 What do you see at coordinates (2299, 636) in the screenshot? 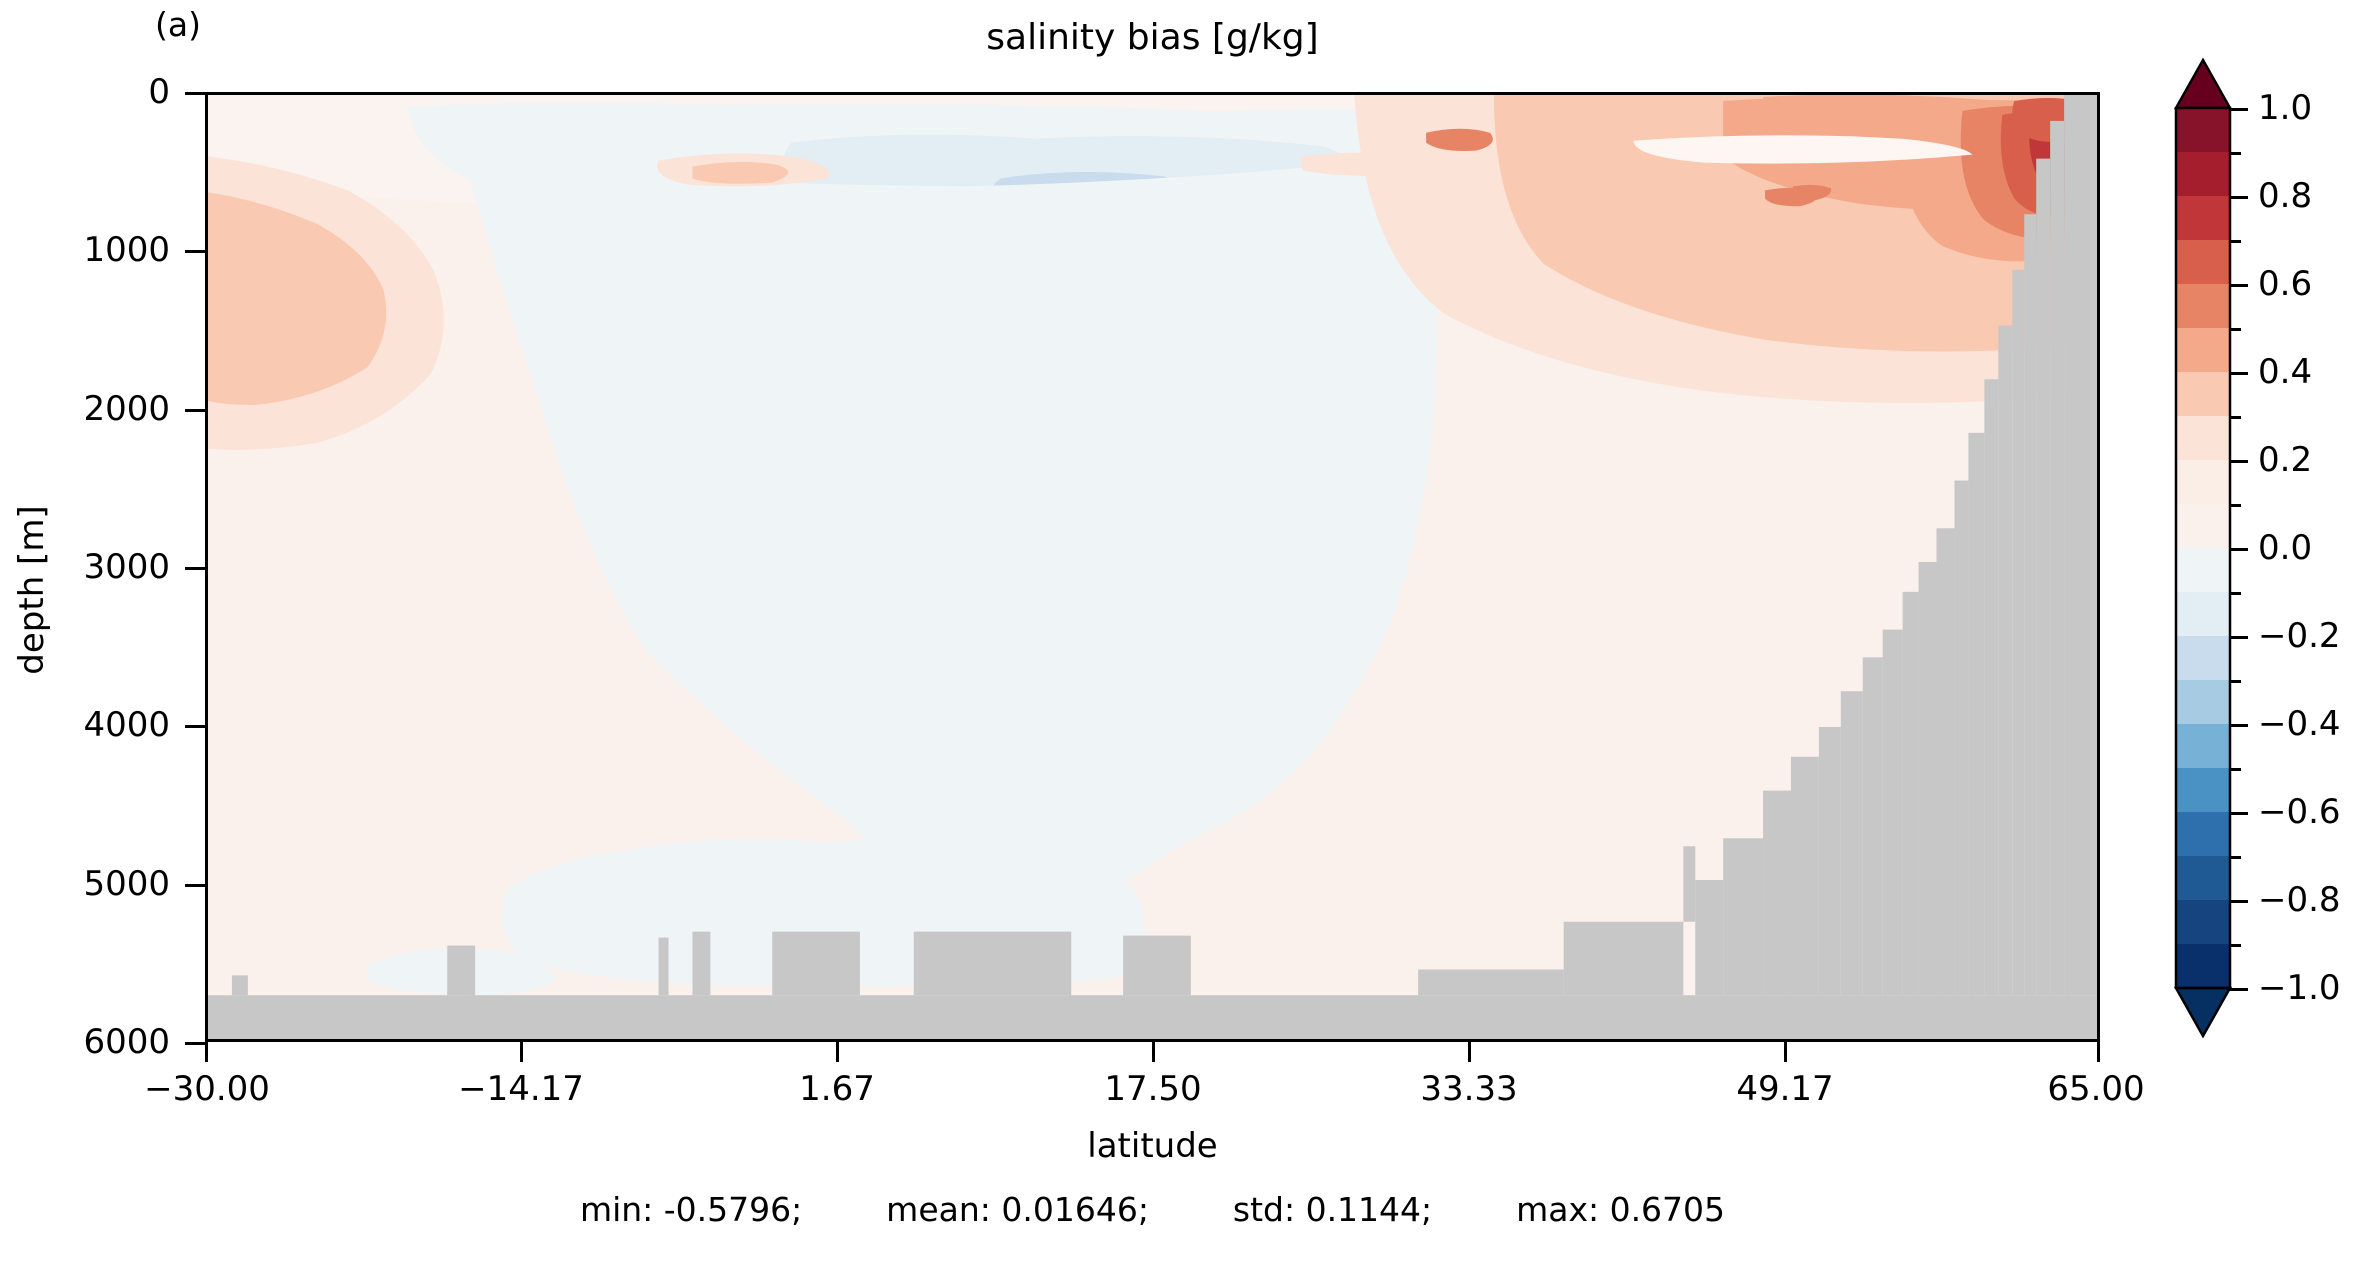
I see `colorbar-tick-label: −0.2` at bounding box center [2299, 636].